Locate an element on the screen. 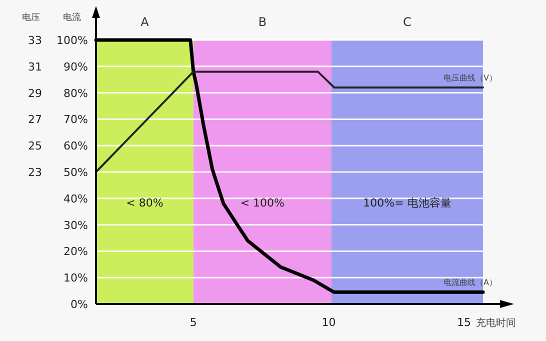 This screenshot has height=341, width=546. y-tick-label: 70% is located at coordinates (76, 119).